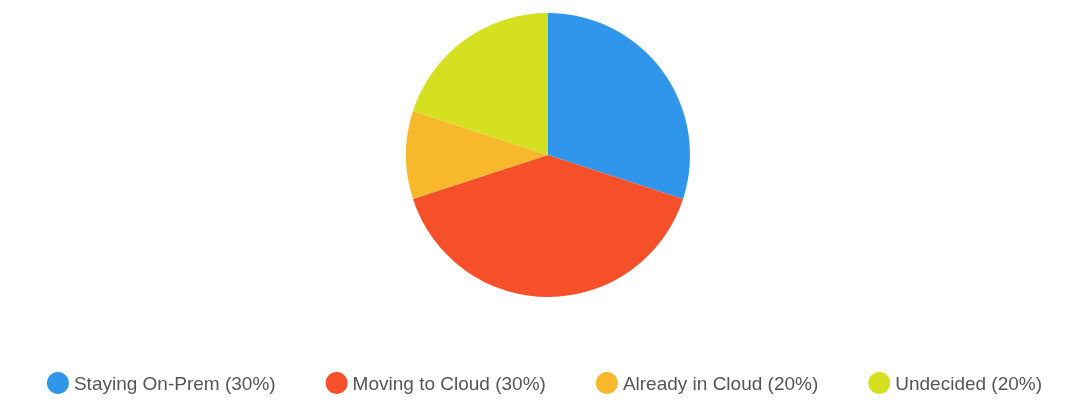 Image resolution: width=1089 pixels, height=401 pixels. Describe the element at coordinates (720, 383) in the screenshot. I see `legend-label: Already in Cloud (20%)` at that location.